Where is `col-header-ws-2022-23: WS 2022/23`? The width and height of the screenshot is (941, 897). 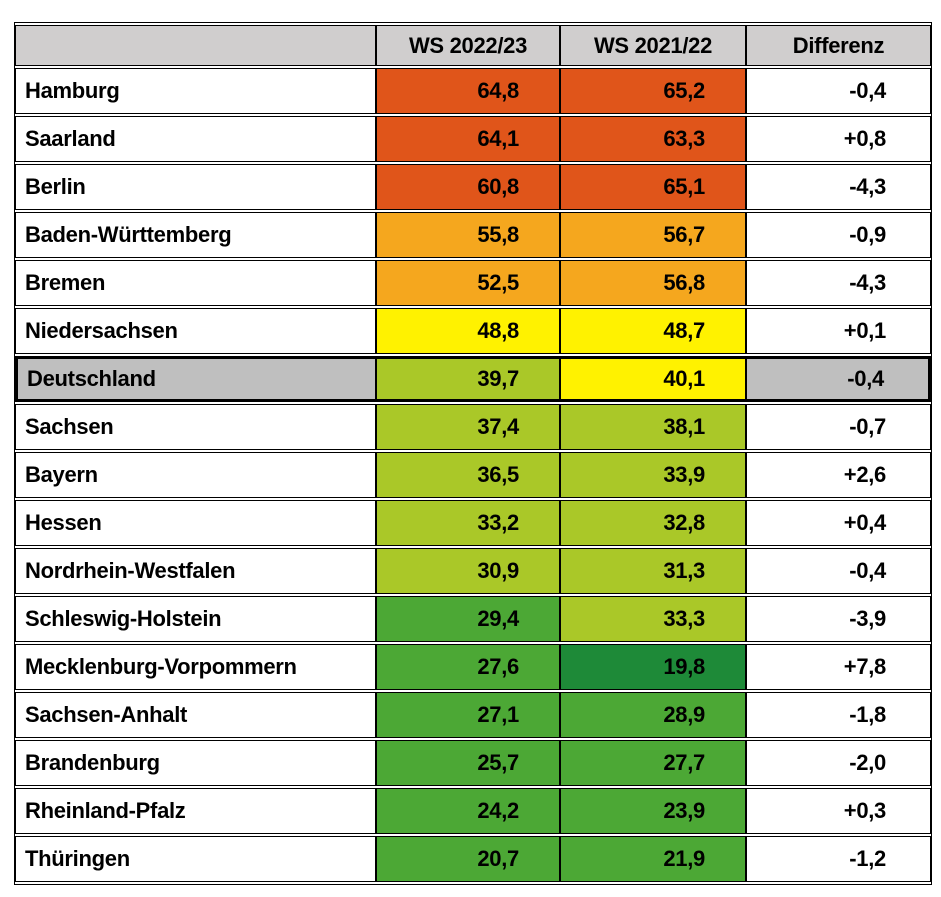 col-header-ws-2022-23: WS 2022/23 is located at coordinates (468, 45).